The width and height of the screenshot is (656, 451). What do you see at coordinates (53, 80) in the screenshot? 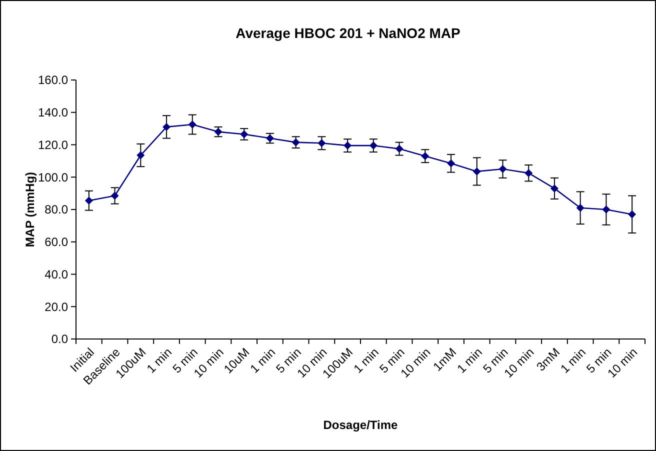
I see `y-tick-label: 160.0` at bounding box center [53, 80].